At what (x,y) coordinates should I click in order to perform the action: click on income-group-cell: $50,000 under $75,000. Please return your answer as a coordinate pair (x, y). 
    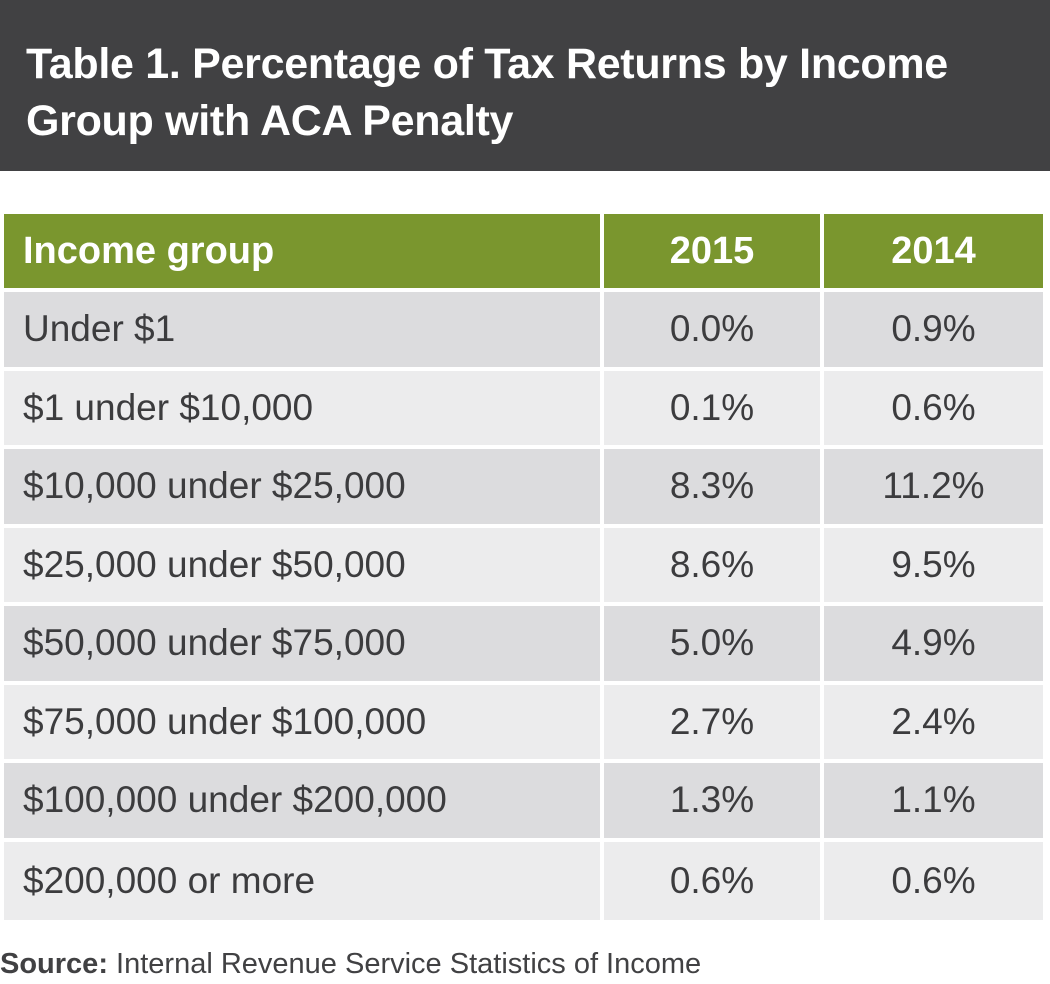
    Looking at the image, I should click on (304, 645).